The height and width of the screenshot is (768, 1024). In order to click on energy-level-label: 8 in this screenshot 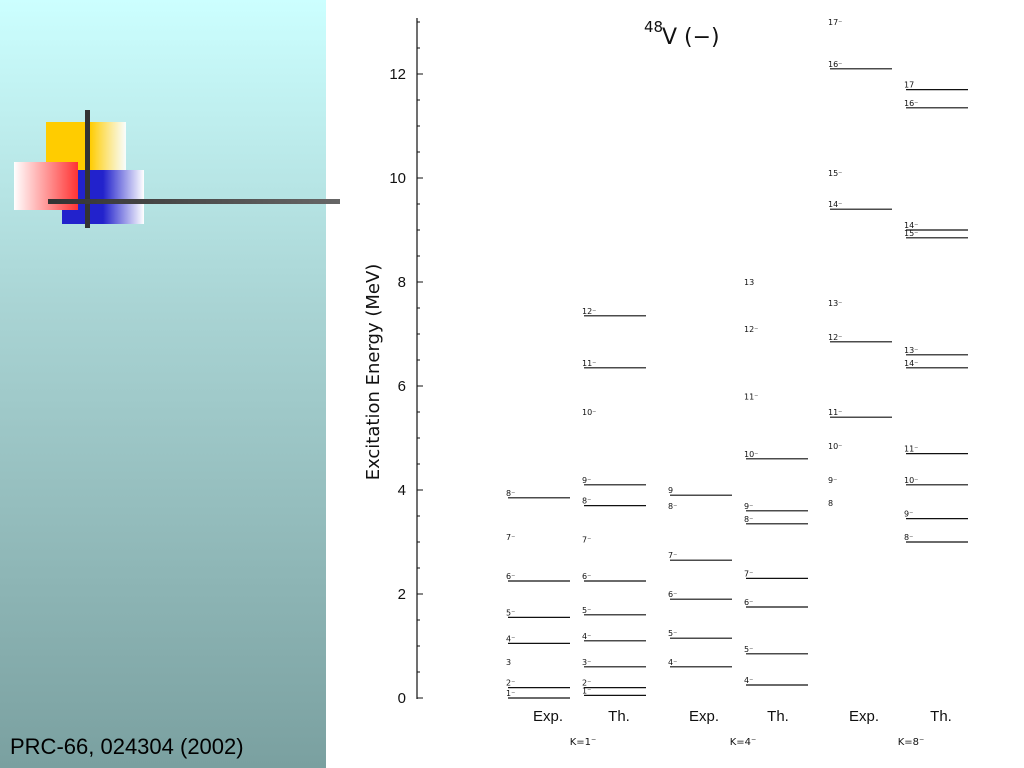, I will do `click(830, 503)`.